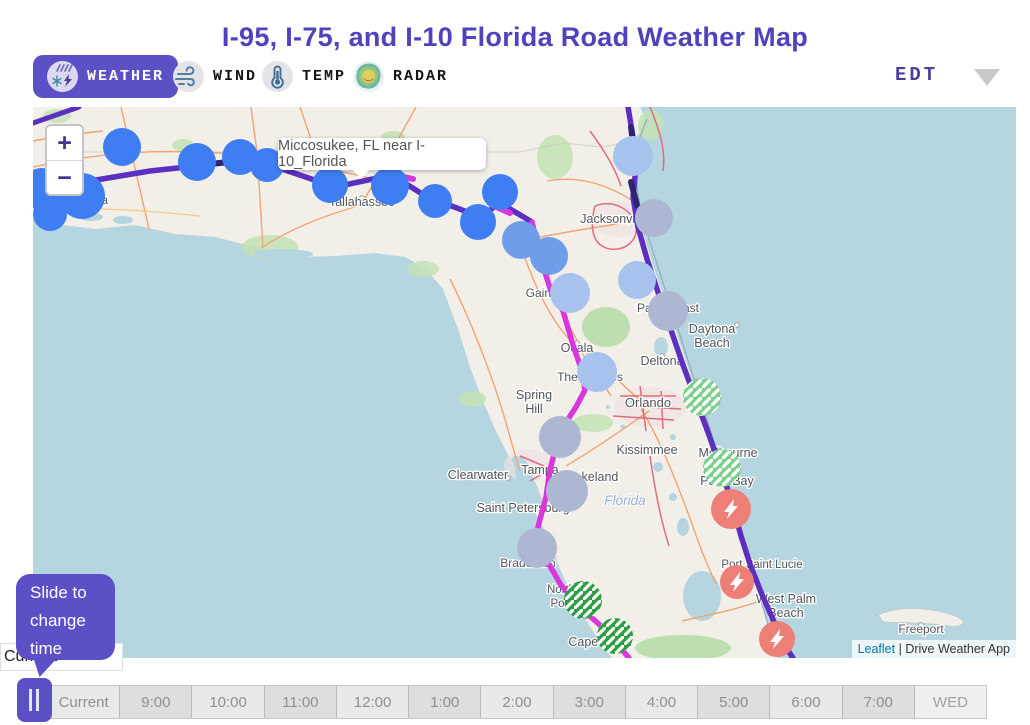 This screenshot has width=1030, height=725. Describe the element at coordinates (534, 402) in the screenshot. I see `map-label-spring-hill: Spring Hill` at that location.